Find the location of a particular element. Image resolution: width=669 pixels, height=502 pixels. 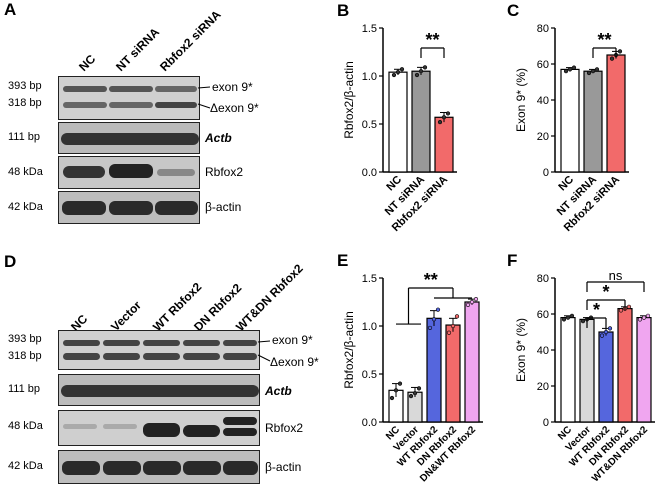

y-tick-label: 40 is located at coordinates (543, 101).